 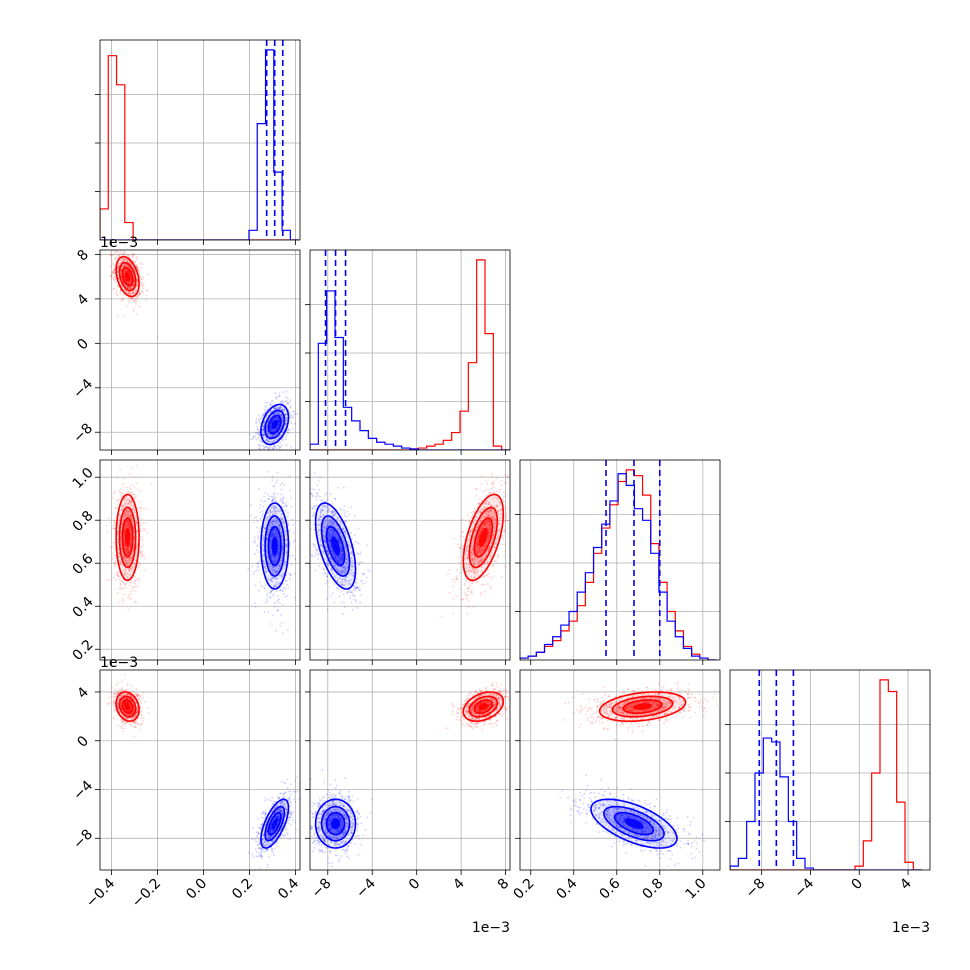 I want to click on x-tick-label: 0.6, so click(x=610, y=888).